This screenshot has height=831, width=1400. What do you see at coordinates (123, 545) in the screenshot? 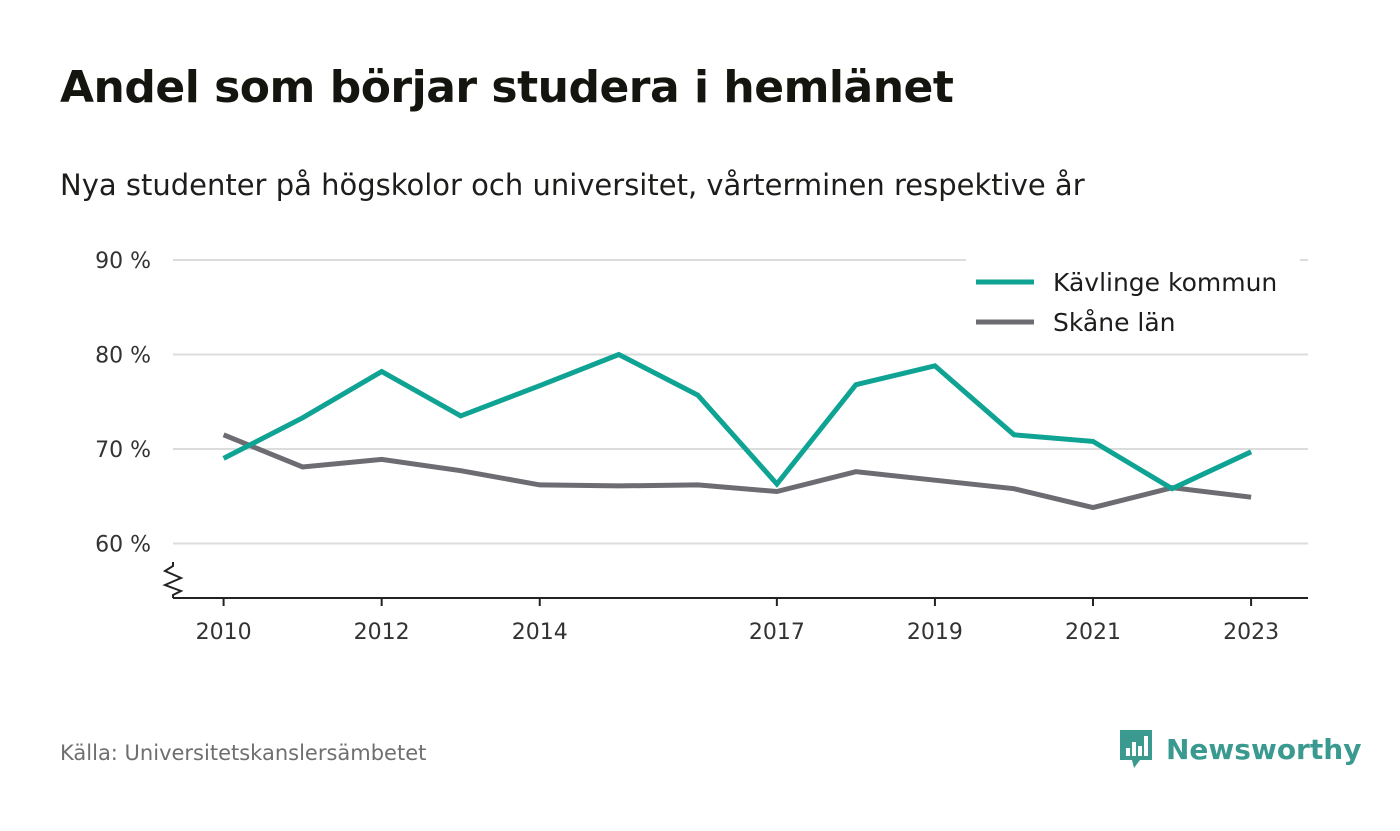
I see `y-tick-label: 60 %` at bounding box center [123, 545].